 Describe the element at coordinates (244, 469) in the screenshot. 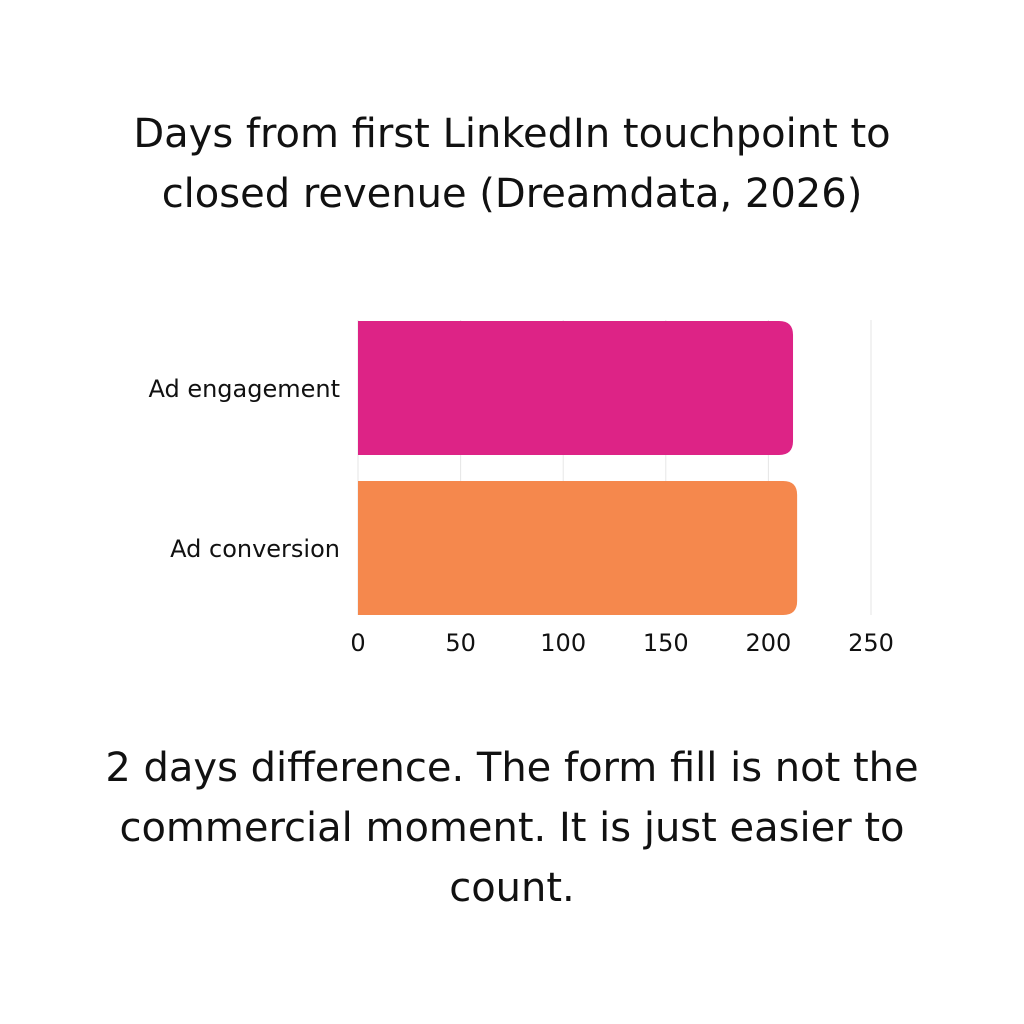

I see `category-labels: Ad engagement Ad conversion` at that location.